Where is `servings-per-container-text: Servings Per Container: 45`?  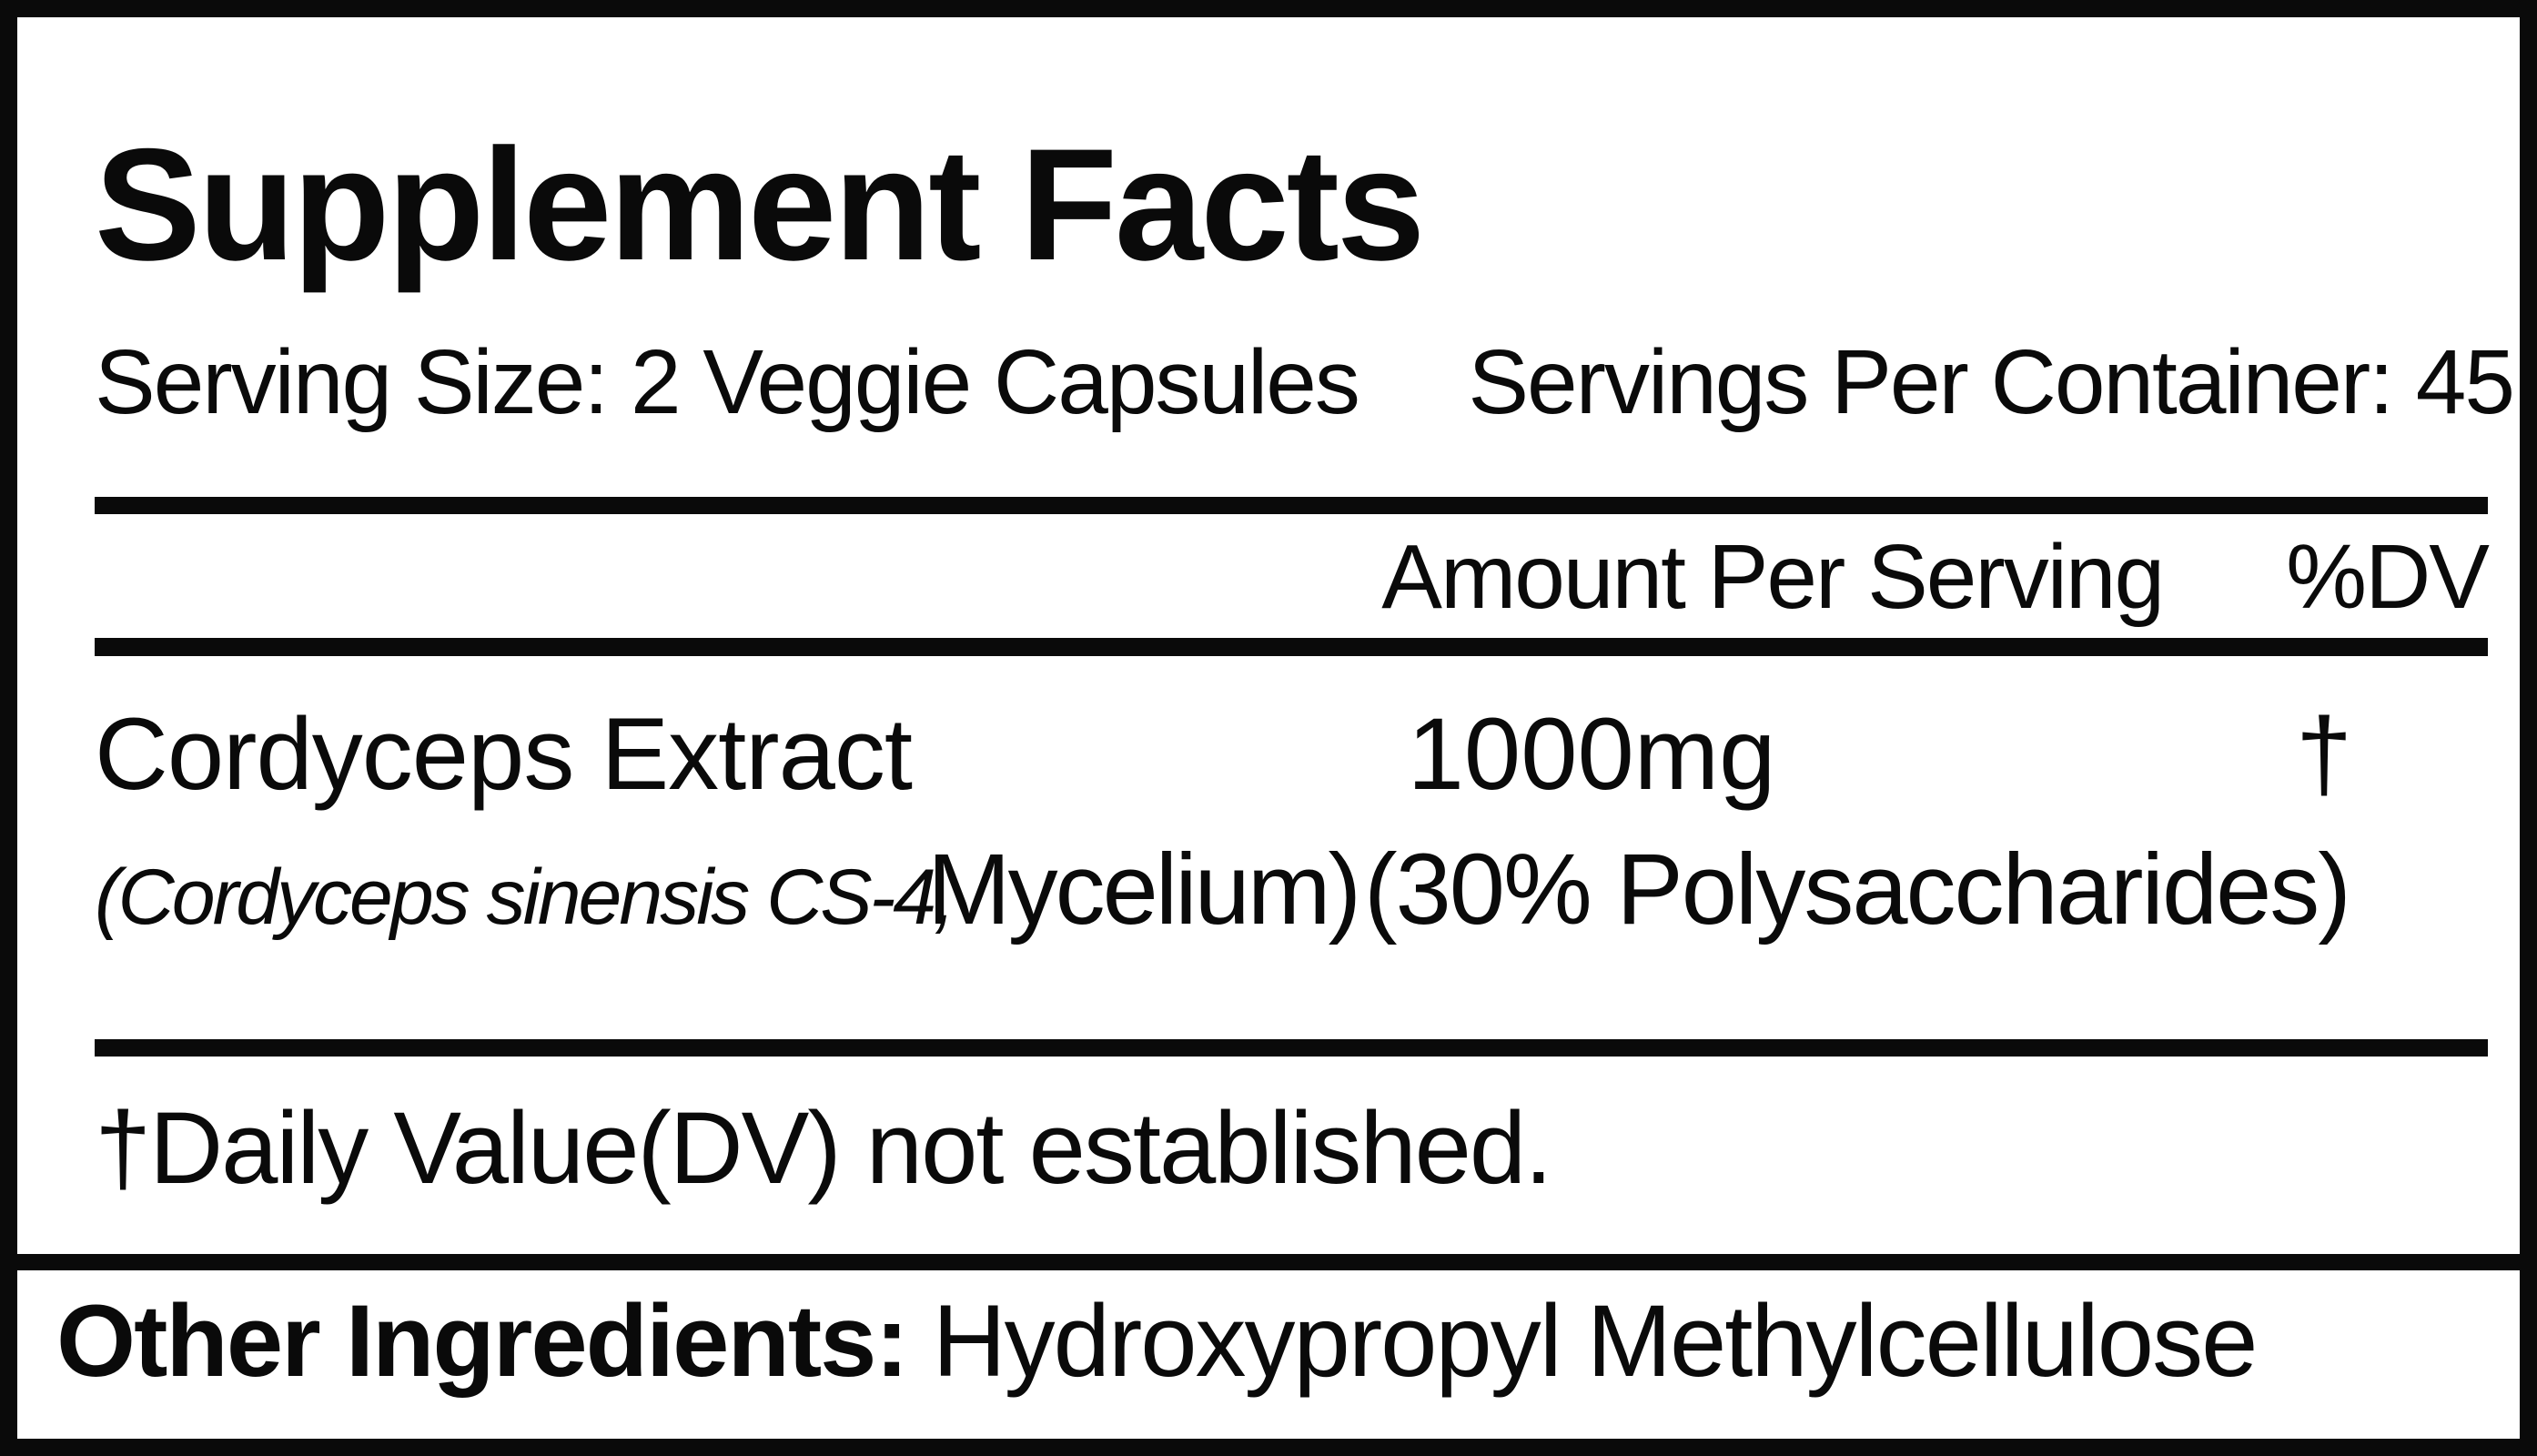 servings-per-container-text: Servings Per Container: 45 is located at coordinates (1991, 382).